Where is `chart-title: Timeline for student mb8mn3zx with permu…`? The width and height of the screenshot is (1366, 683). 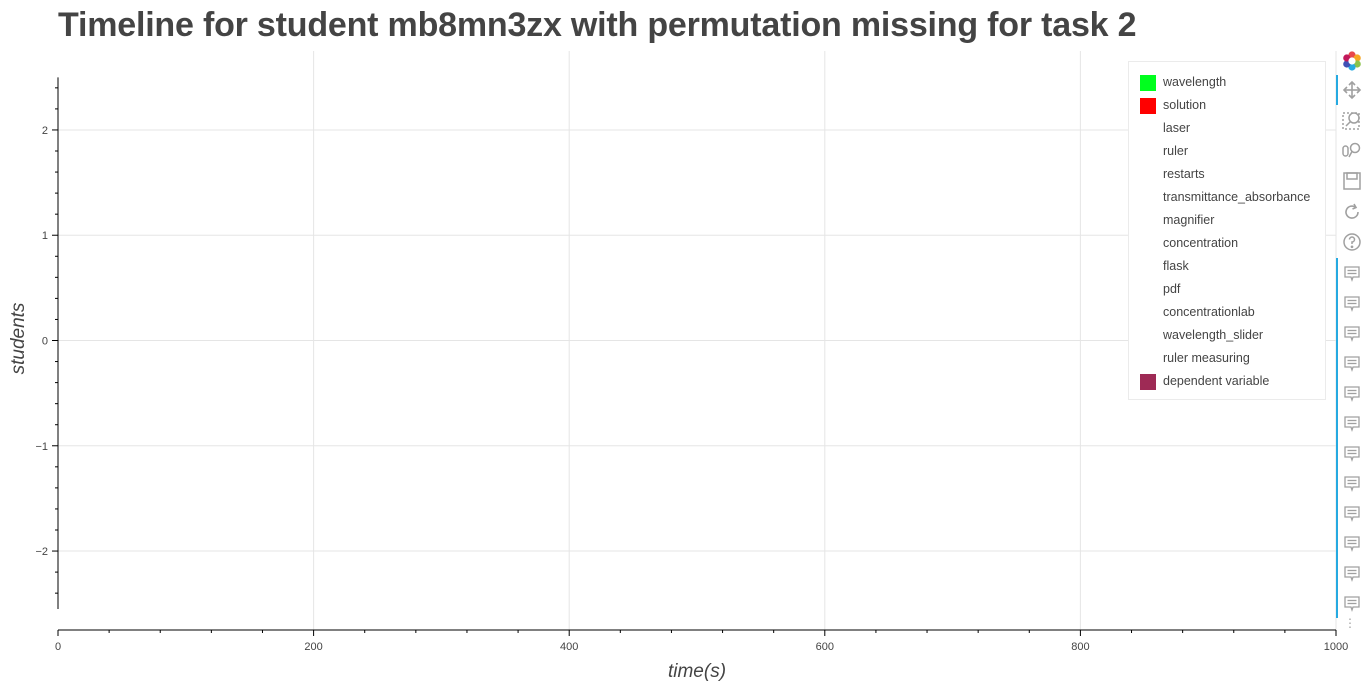
chart-title: Timeline for student mb8mn3zx with permu… is located at coordinates (597, 25).